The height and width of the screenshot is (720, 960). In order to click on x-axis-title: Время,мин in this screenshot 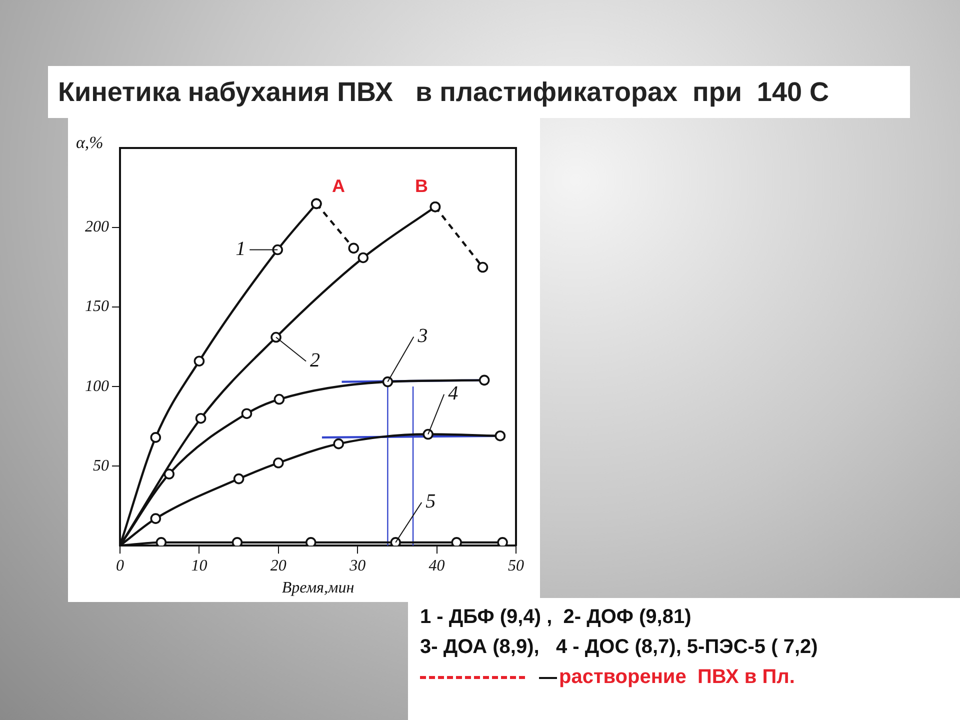, I will do `click(318, 588)`.